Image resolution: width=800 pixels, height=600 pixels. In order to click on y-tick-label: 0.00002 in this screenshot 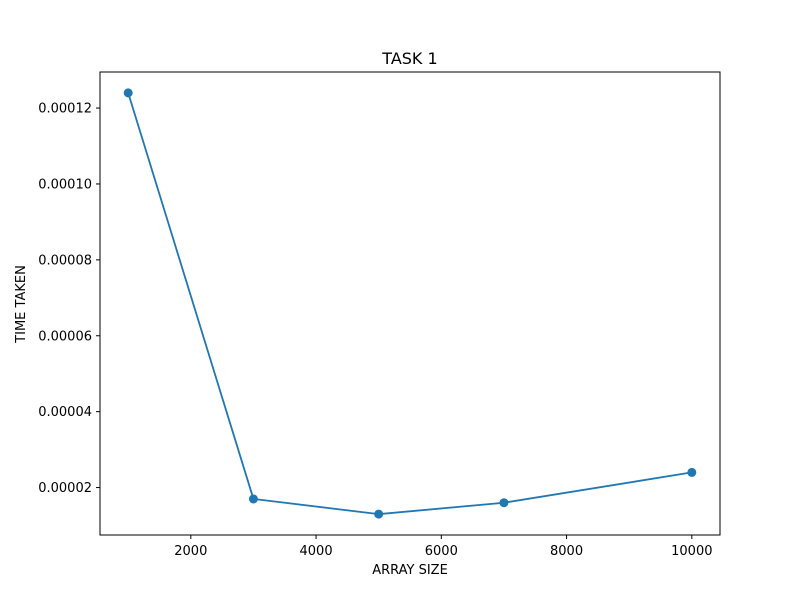, I will do `click(65, 488)`.